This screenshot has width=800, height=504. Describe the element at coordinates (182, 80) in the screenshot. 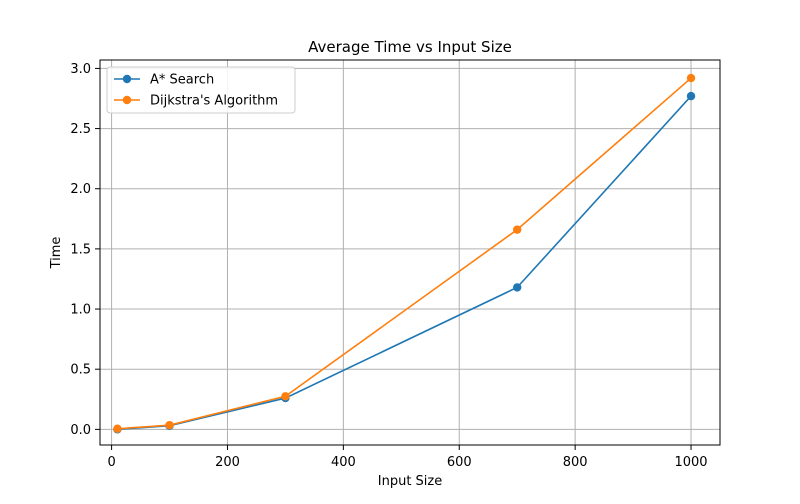

I see `legend-entry-label: A* Search` at that location.